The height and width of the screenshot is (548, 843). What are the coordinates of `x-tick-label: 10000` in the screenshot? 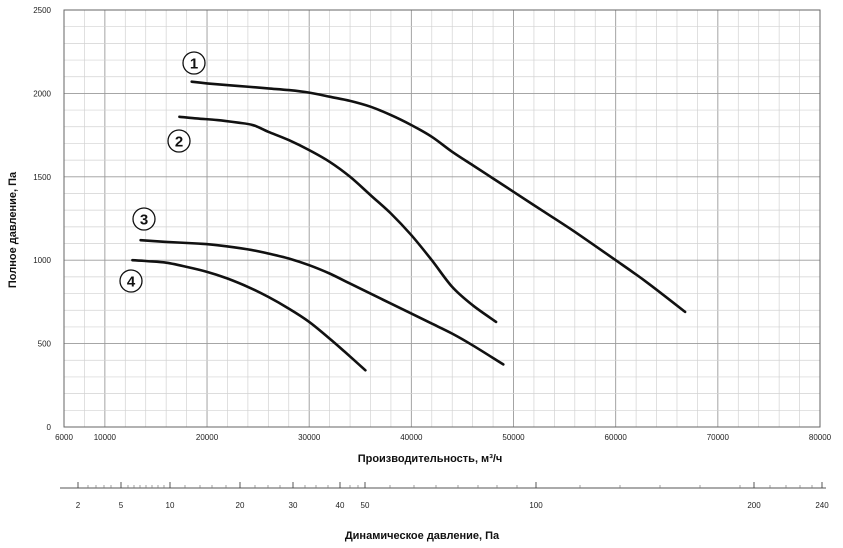 It's located at (105, 437).